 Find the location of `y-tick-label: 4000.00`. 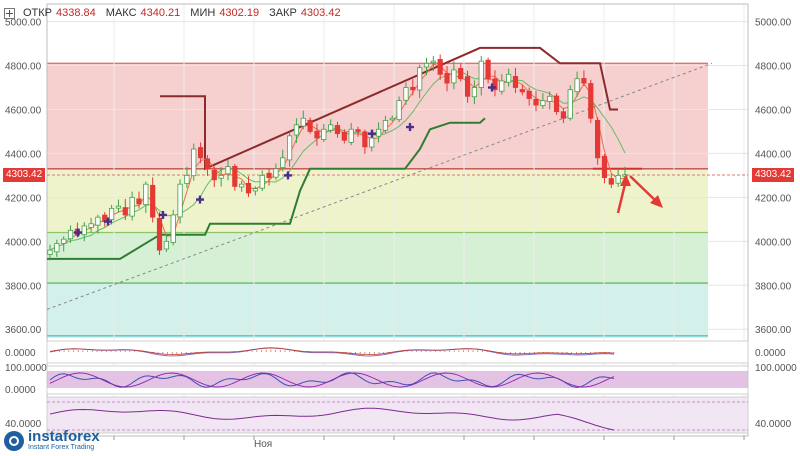

y-tick-label: 4000.00 is located at coordinates (773, 242).